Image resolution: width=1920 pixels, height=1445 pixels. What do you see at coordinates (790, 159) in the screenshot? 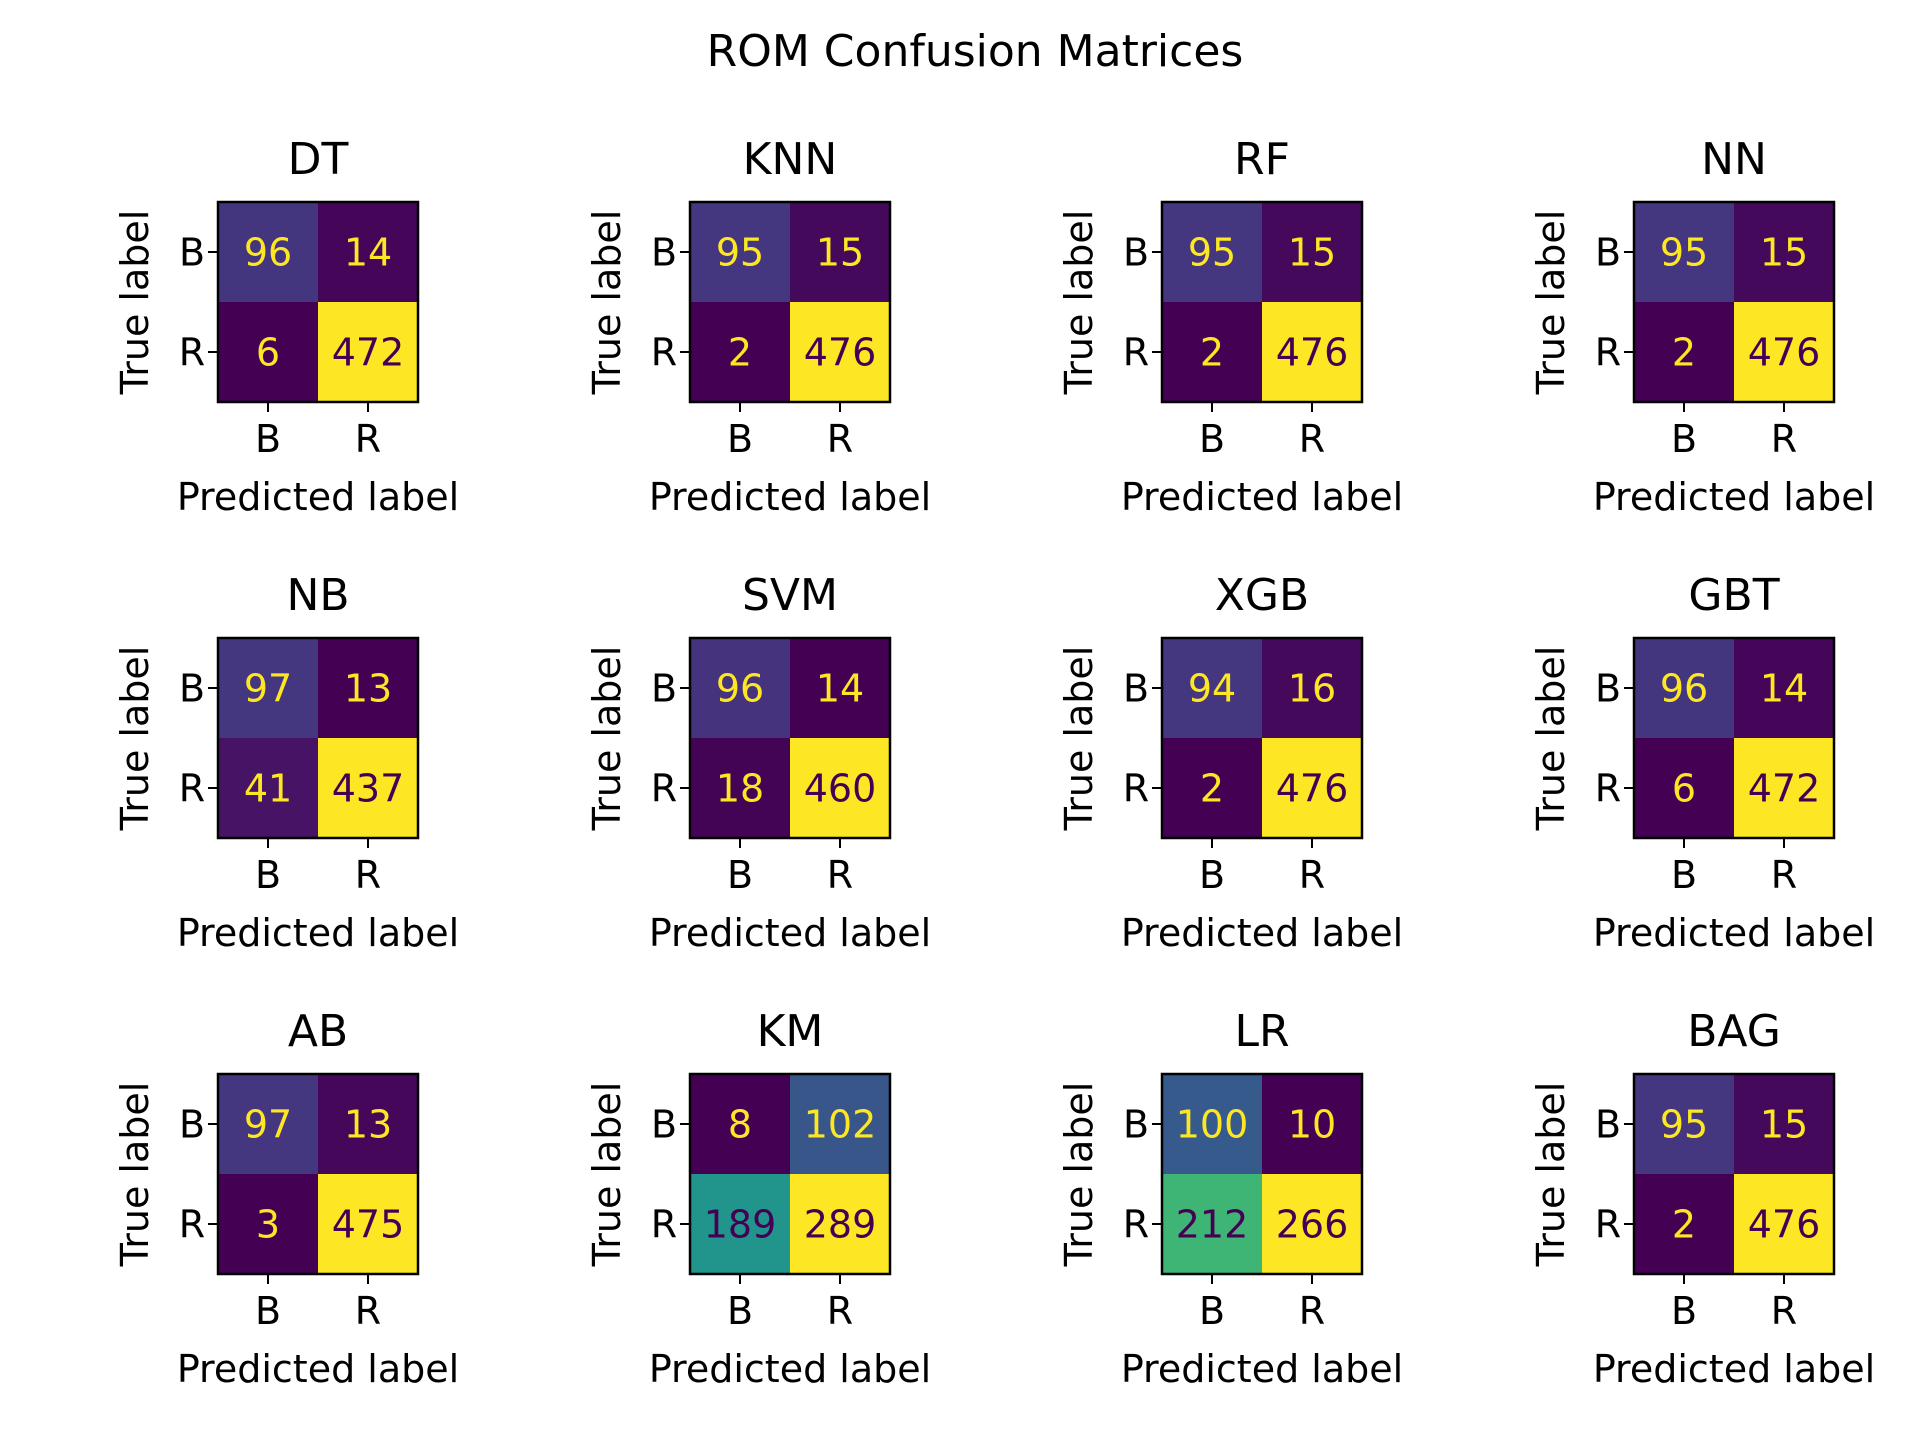
I see `panel-title: KNN` at bounding box center [790, 159].